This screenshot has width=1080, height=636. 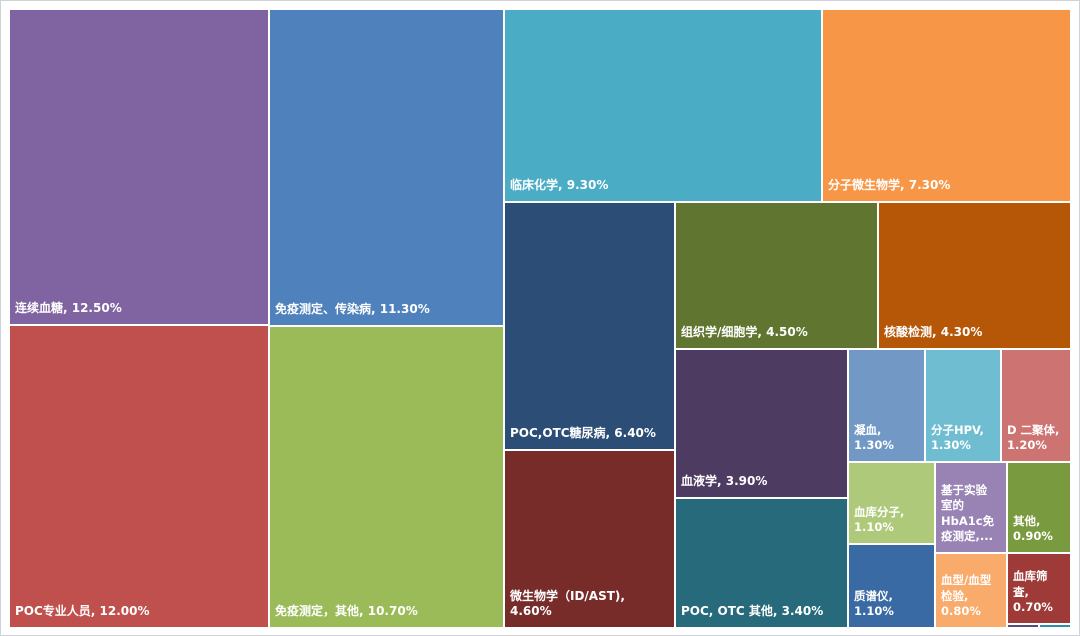 I want to click on treemap-cell: 分子HPV, 1.30%, so click(x=963, y=405).